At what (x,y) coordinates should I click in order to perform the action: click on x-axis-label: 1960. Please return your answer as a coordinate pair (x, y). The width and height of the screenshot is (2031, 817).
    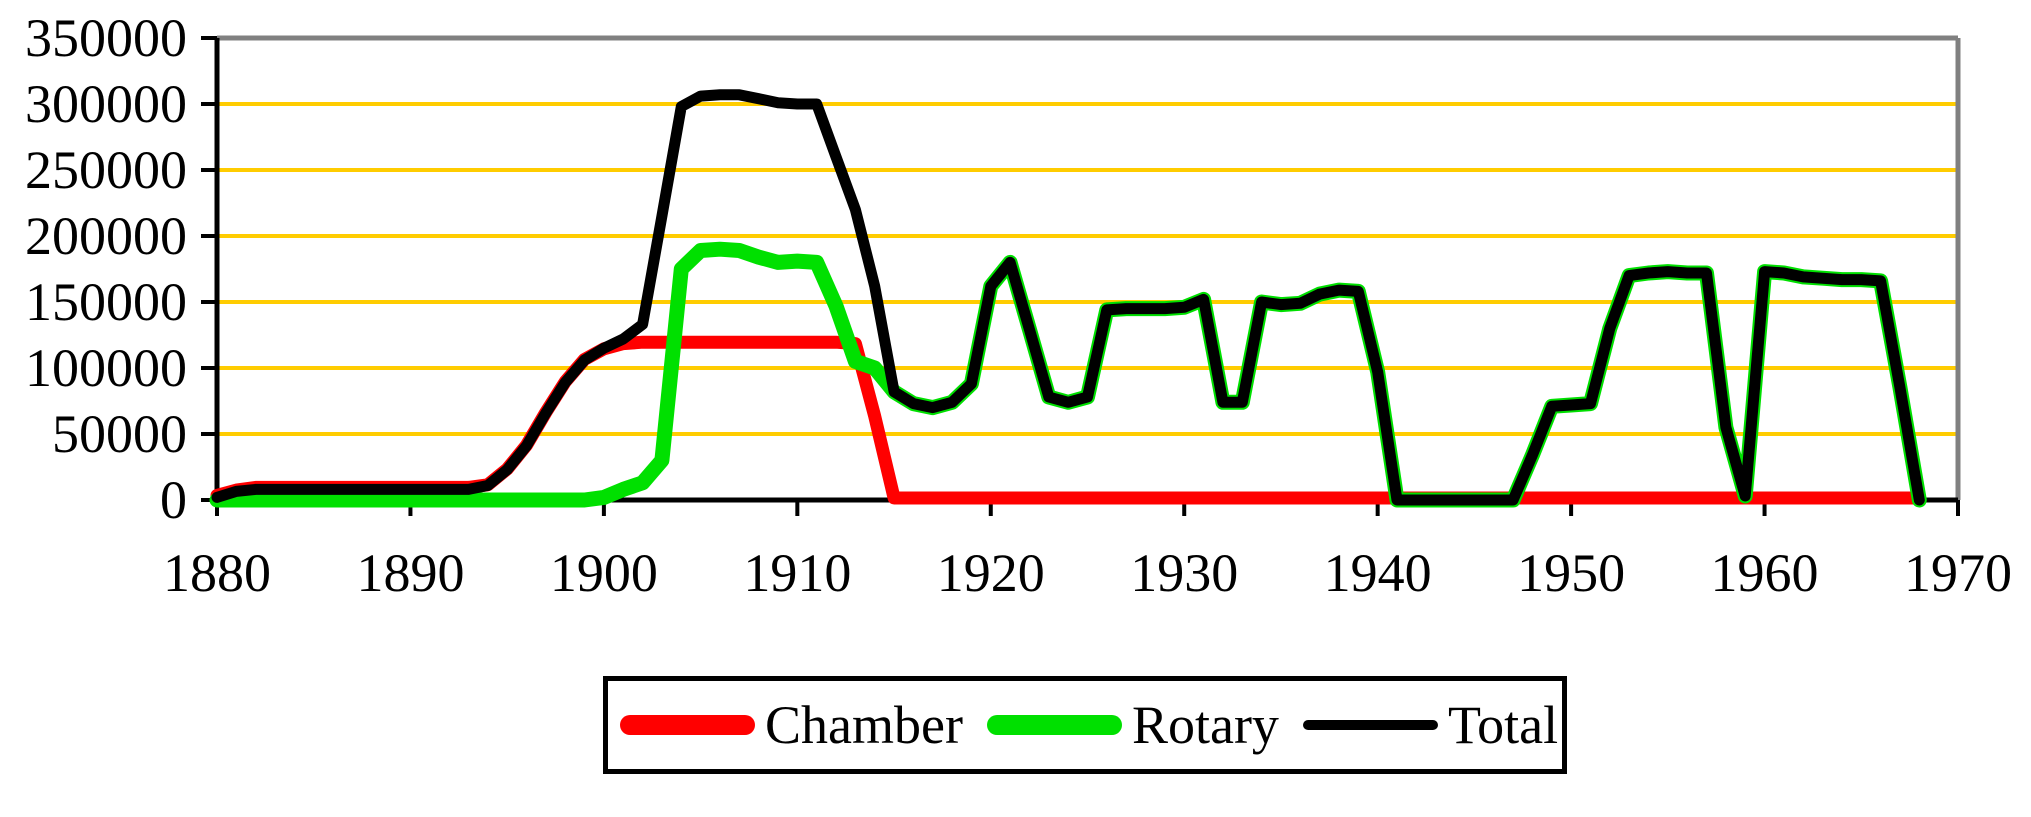
    Looking at the image, I should click on (1765, 573).